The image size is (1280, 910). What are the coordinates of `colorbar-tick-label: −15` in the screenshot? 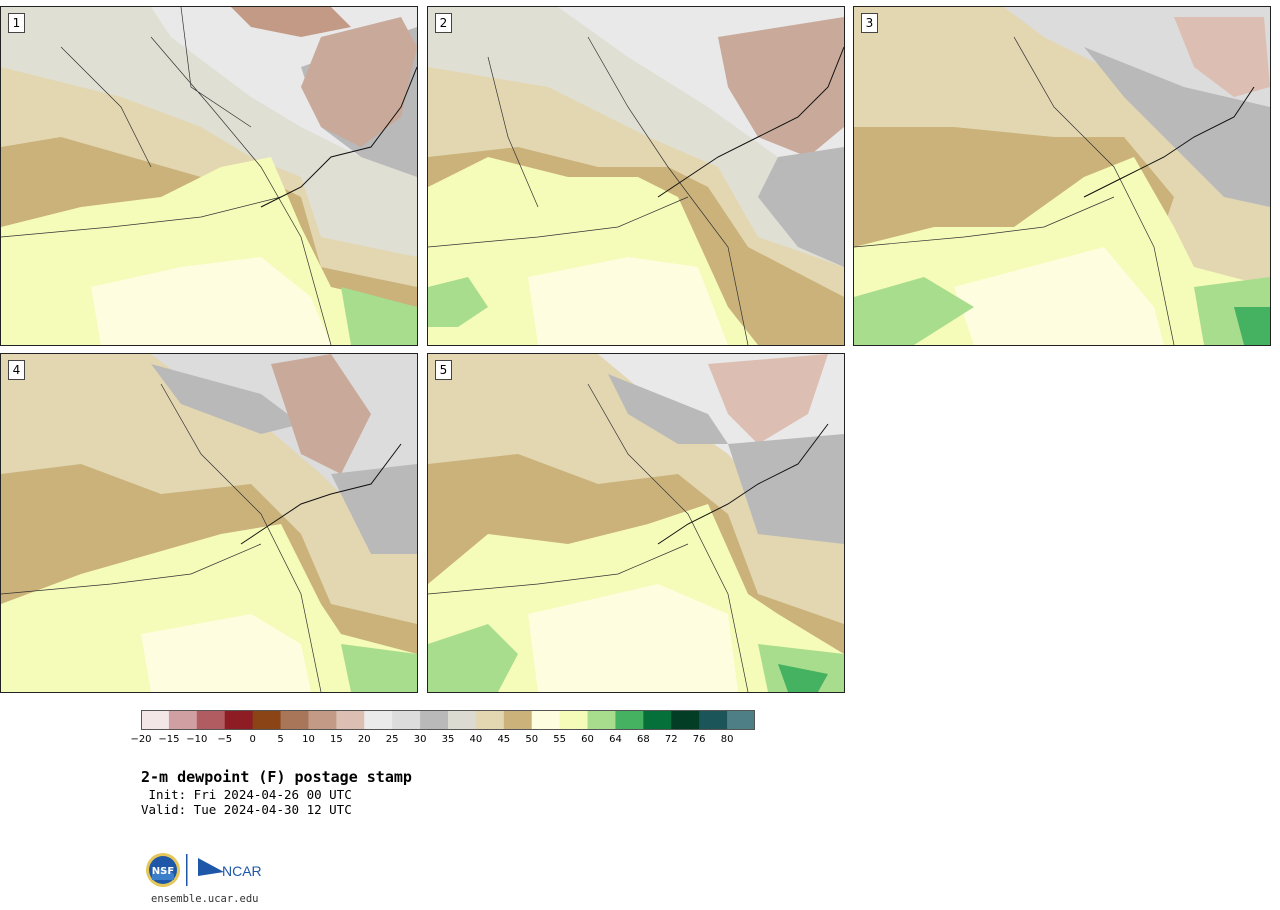 It's located at (169, 739).